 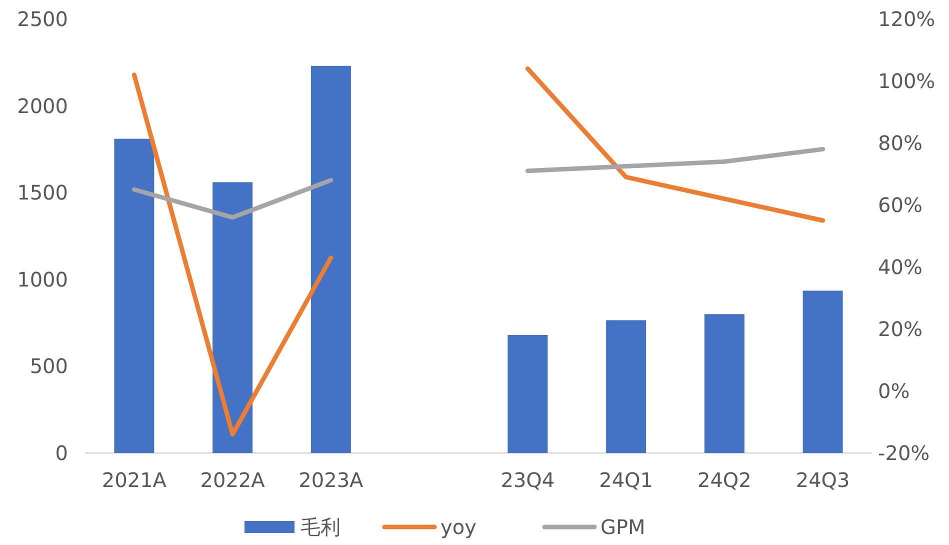 What do you see at coordinates (42, 106) in the screenshot?
I see `ytick: 2000` at bounding box center [42, 106].